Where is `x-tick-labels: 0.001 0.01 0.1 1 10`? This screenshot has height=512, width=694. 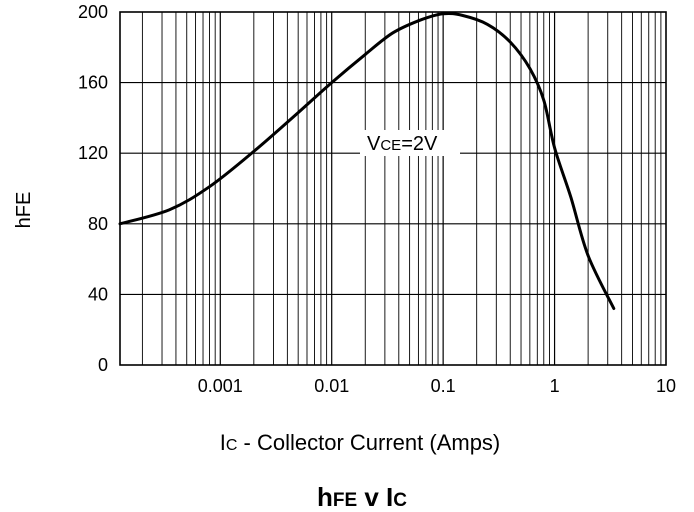 x-tick-labels: 0.001 0.01 0.1 1 10 is located at coordinates (437, 386).